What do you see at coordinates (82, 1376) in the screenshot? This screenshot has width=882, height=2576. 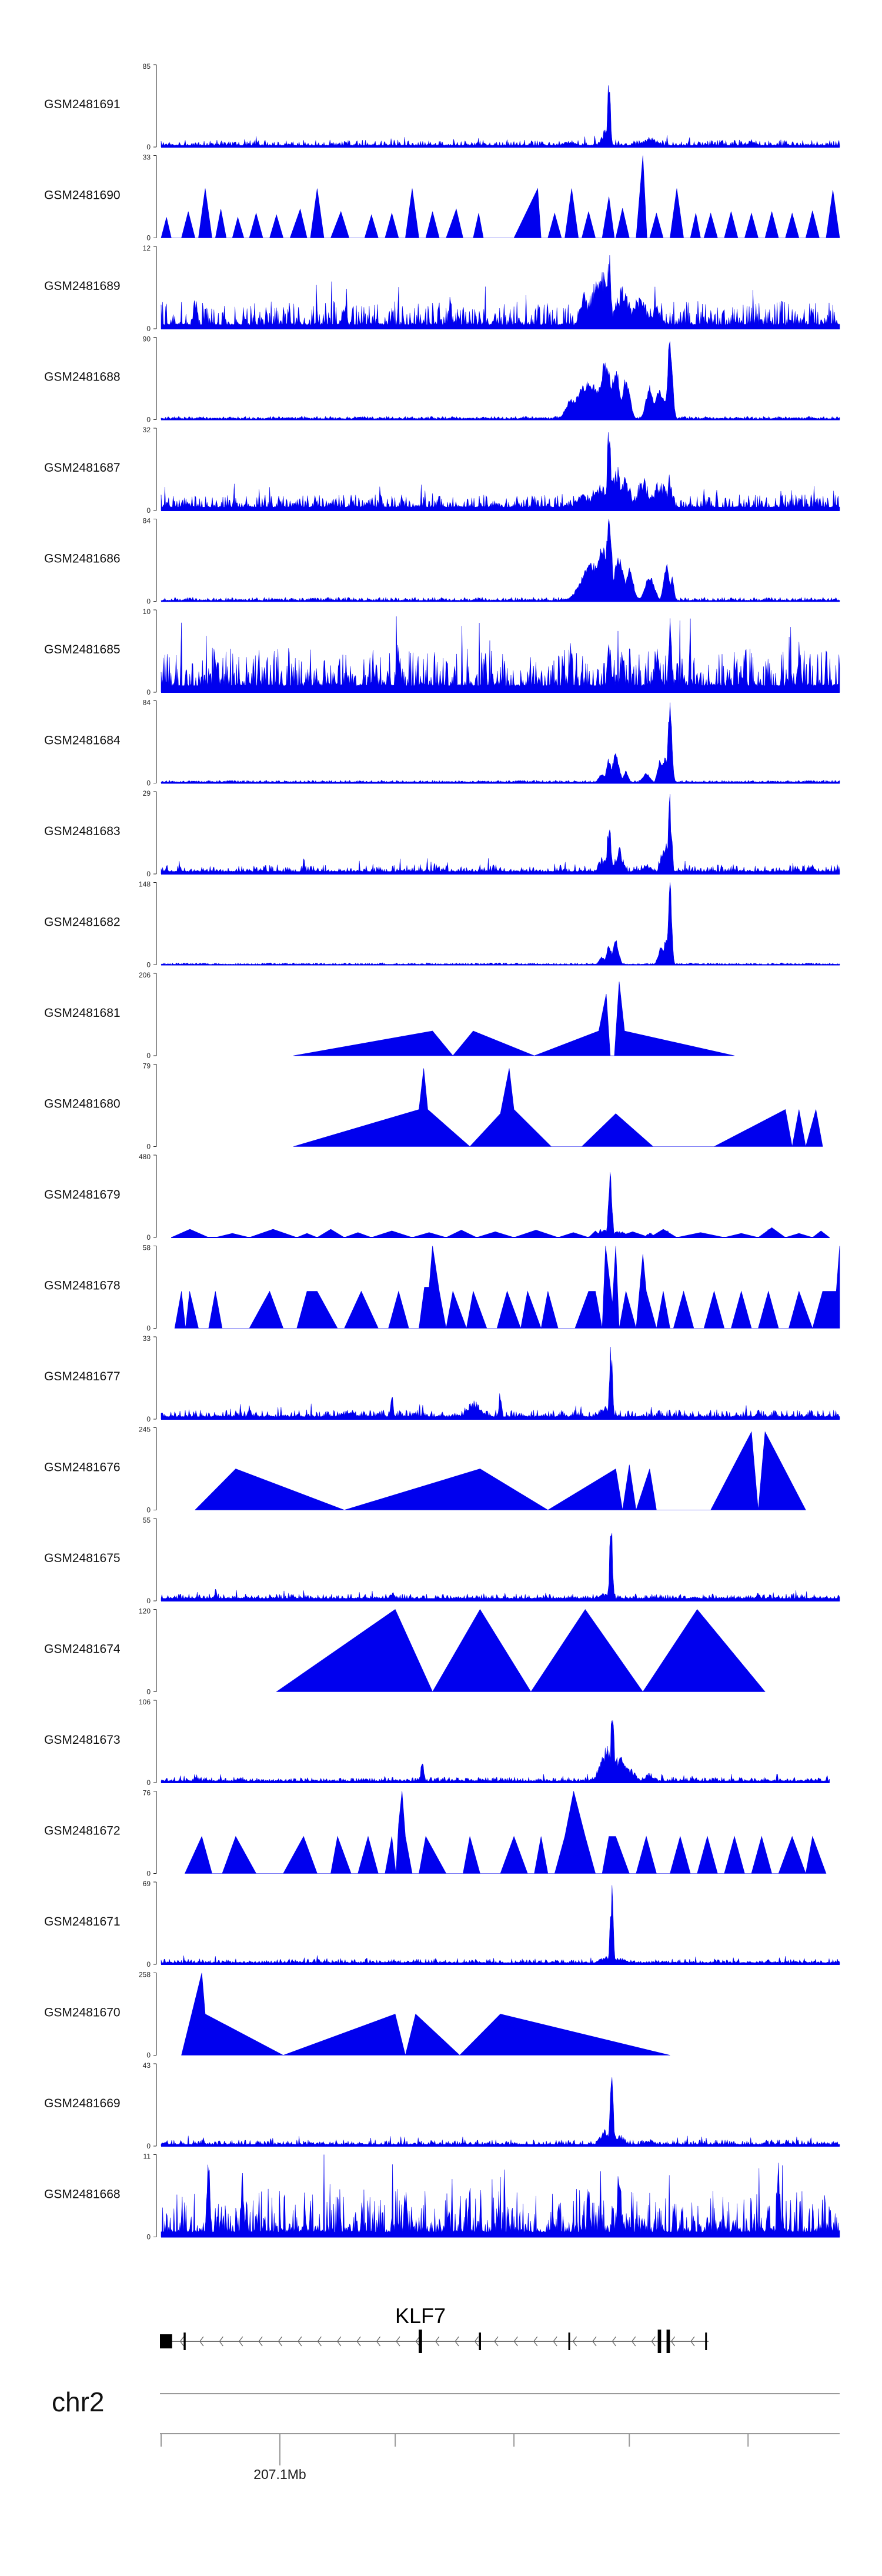 I see `track-label: GSM2481677` at bounding box center [82, 1376].